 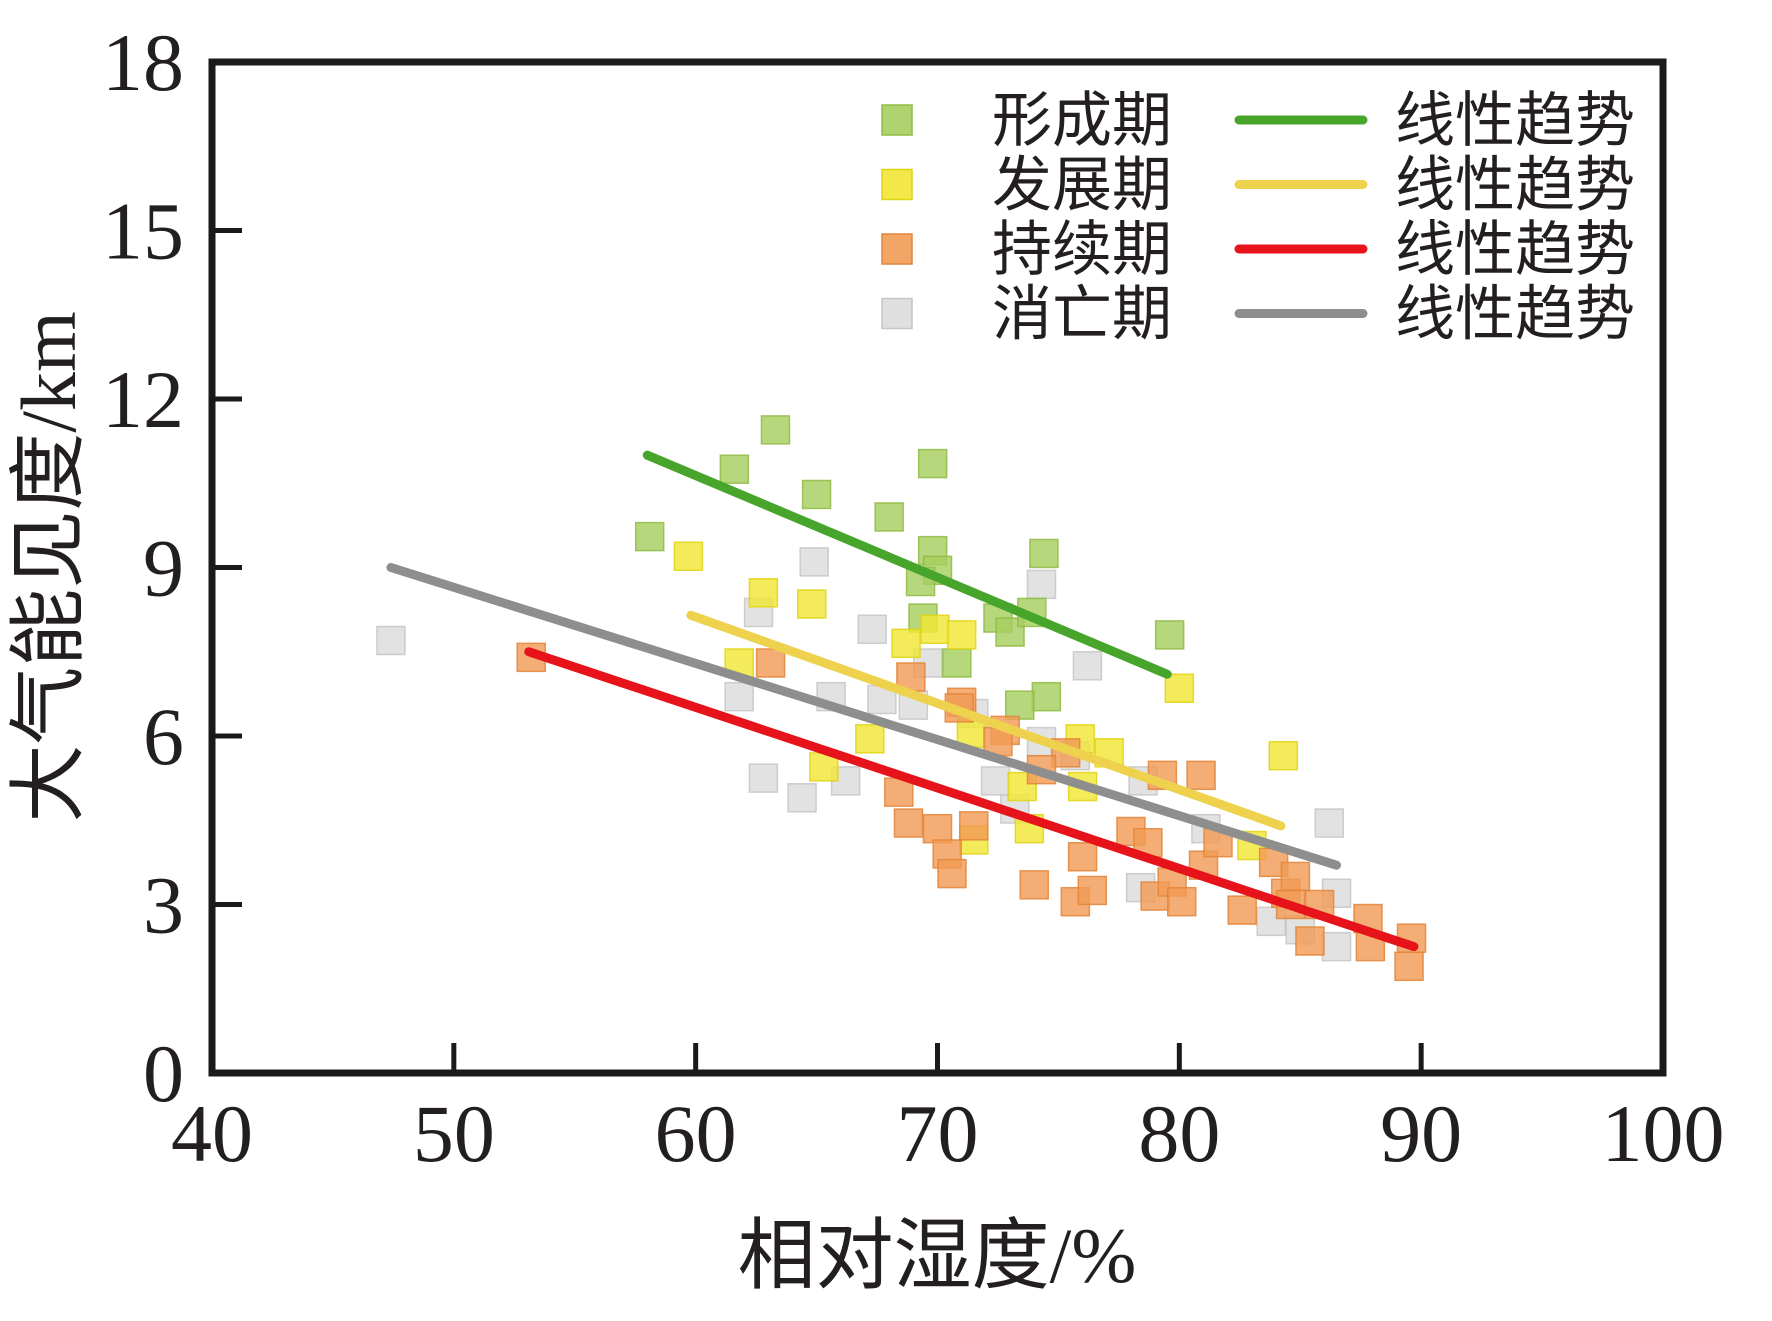 What do you see at coordinates (1258, 186) in the screenshot?
I see `legend-item-development: 发展期 线性趋势` at bounding box center [1258, 186].